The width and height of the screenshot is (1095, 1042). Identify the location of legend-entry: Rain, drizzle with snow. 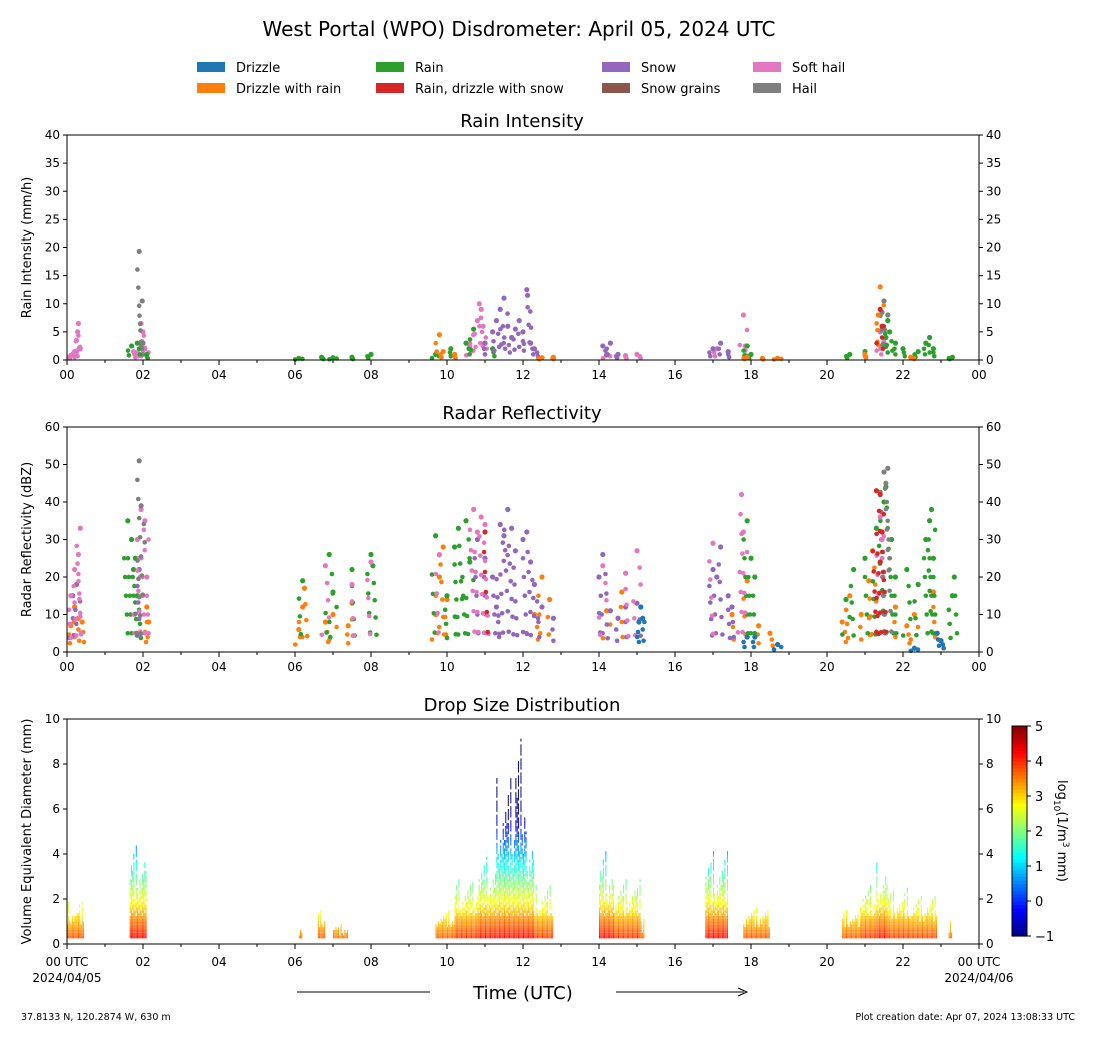
(470, 89).